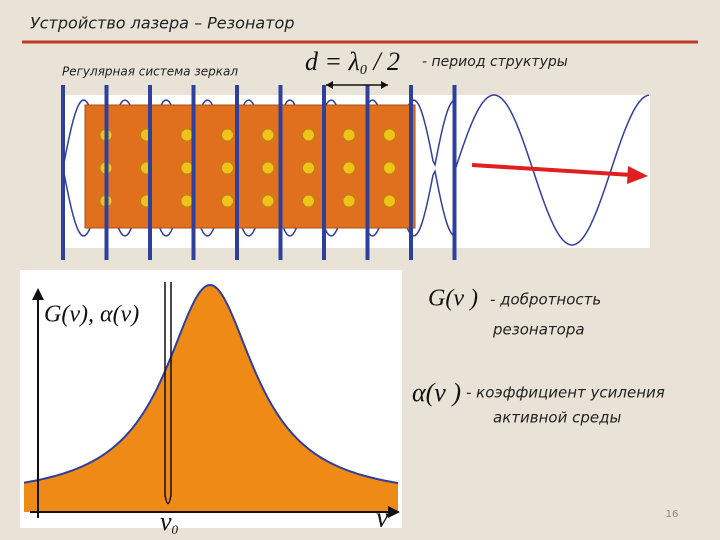  I want to click on g-symbol: G(ν ), so click(453, 299).